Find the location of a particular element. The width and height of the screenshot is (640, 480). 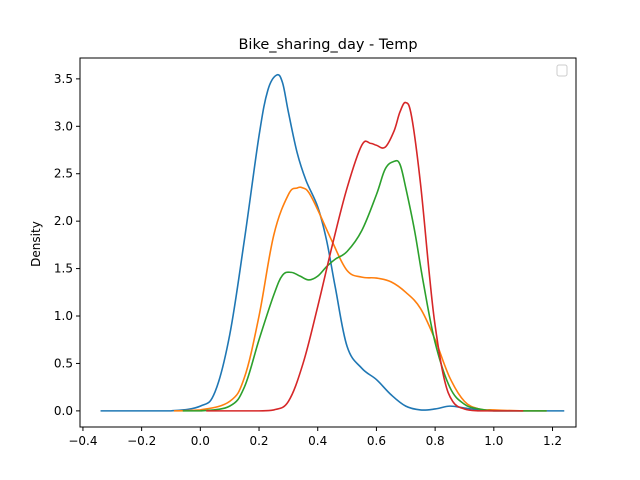

x-tick-label: 0.8 is located at coordinates (435, 441).